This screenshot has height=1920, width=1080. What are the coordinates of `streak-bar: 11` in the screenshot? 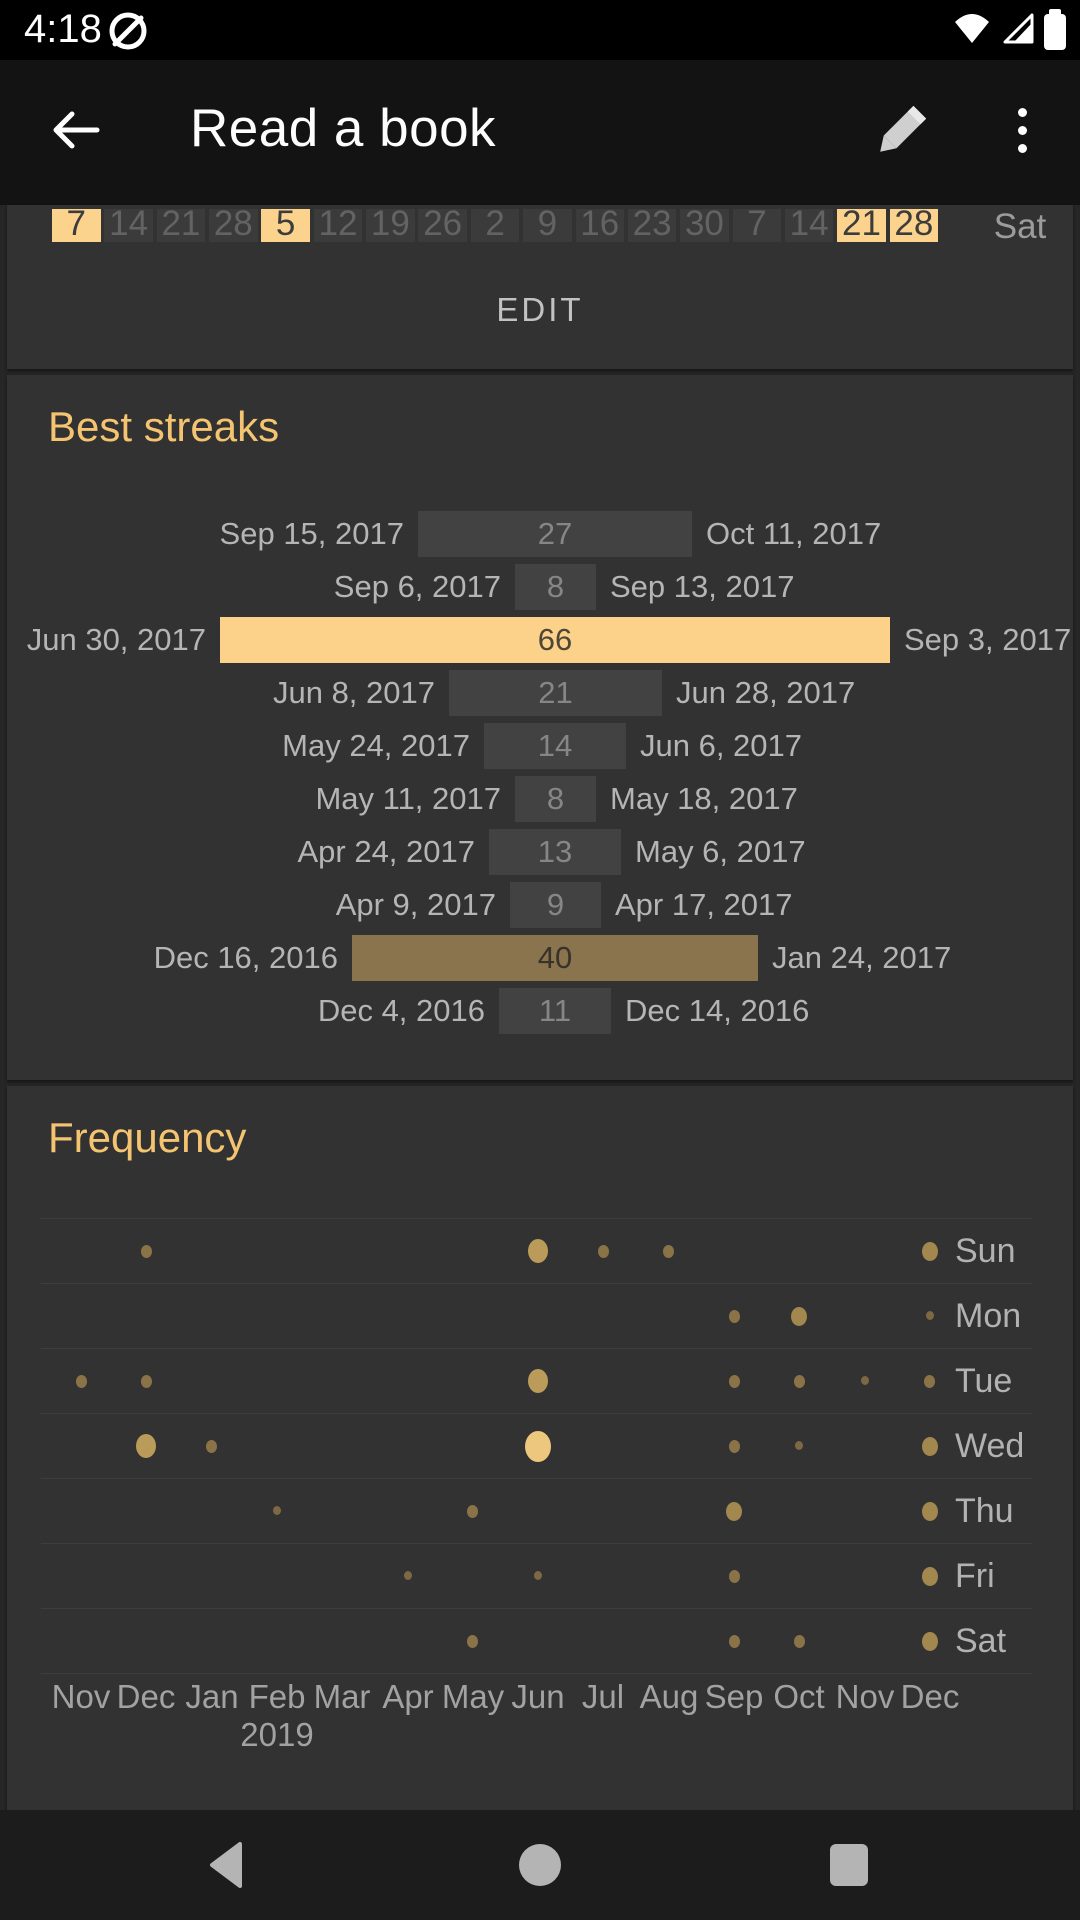 It's located at (555, 1011).